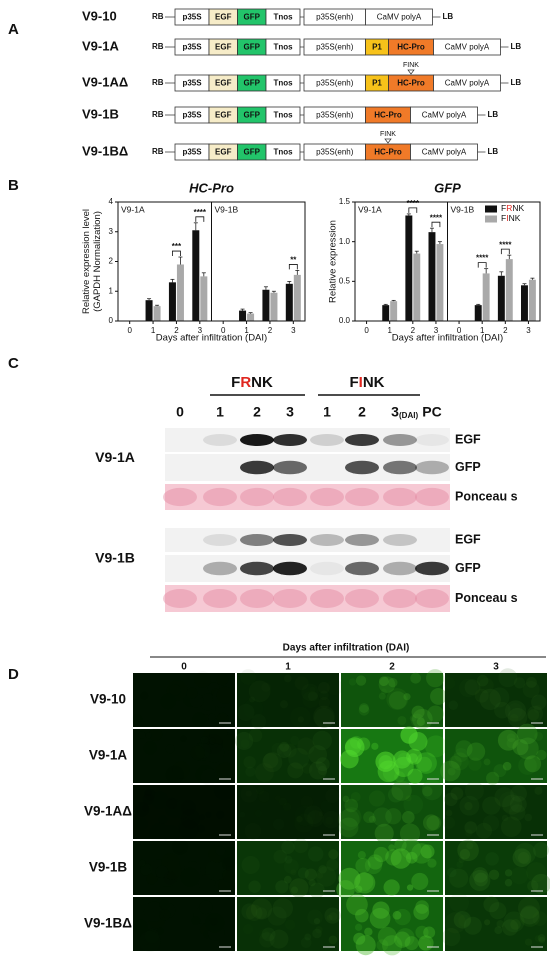  What do you see at coordinates (158, 114) in the screenshot?
I see `border-left: RB` at bounding box center [158, 114].